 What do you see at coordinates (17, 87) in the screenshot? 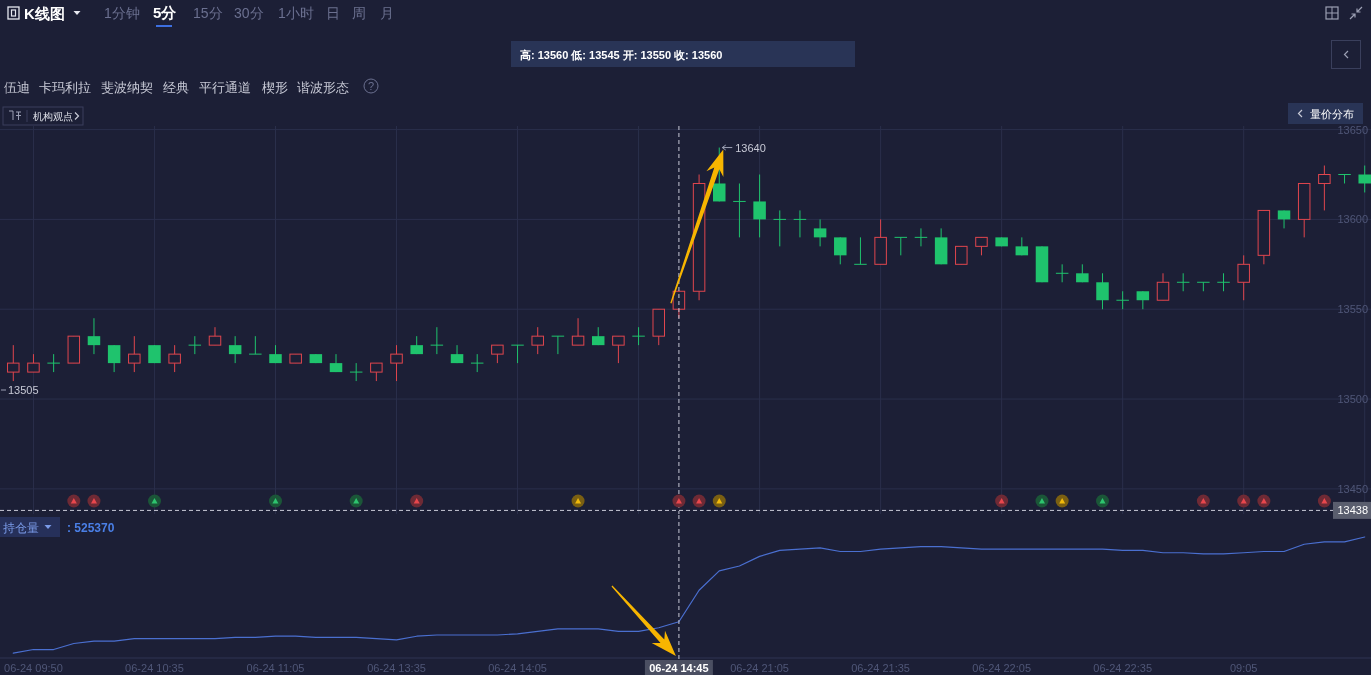
I see `text: 伍迪` at bounding box center [17, 87].